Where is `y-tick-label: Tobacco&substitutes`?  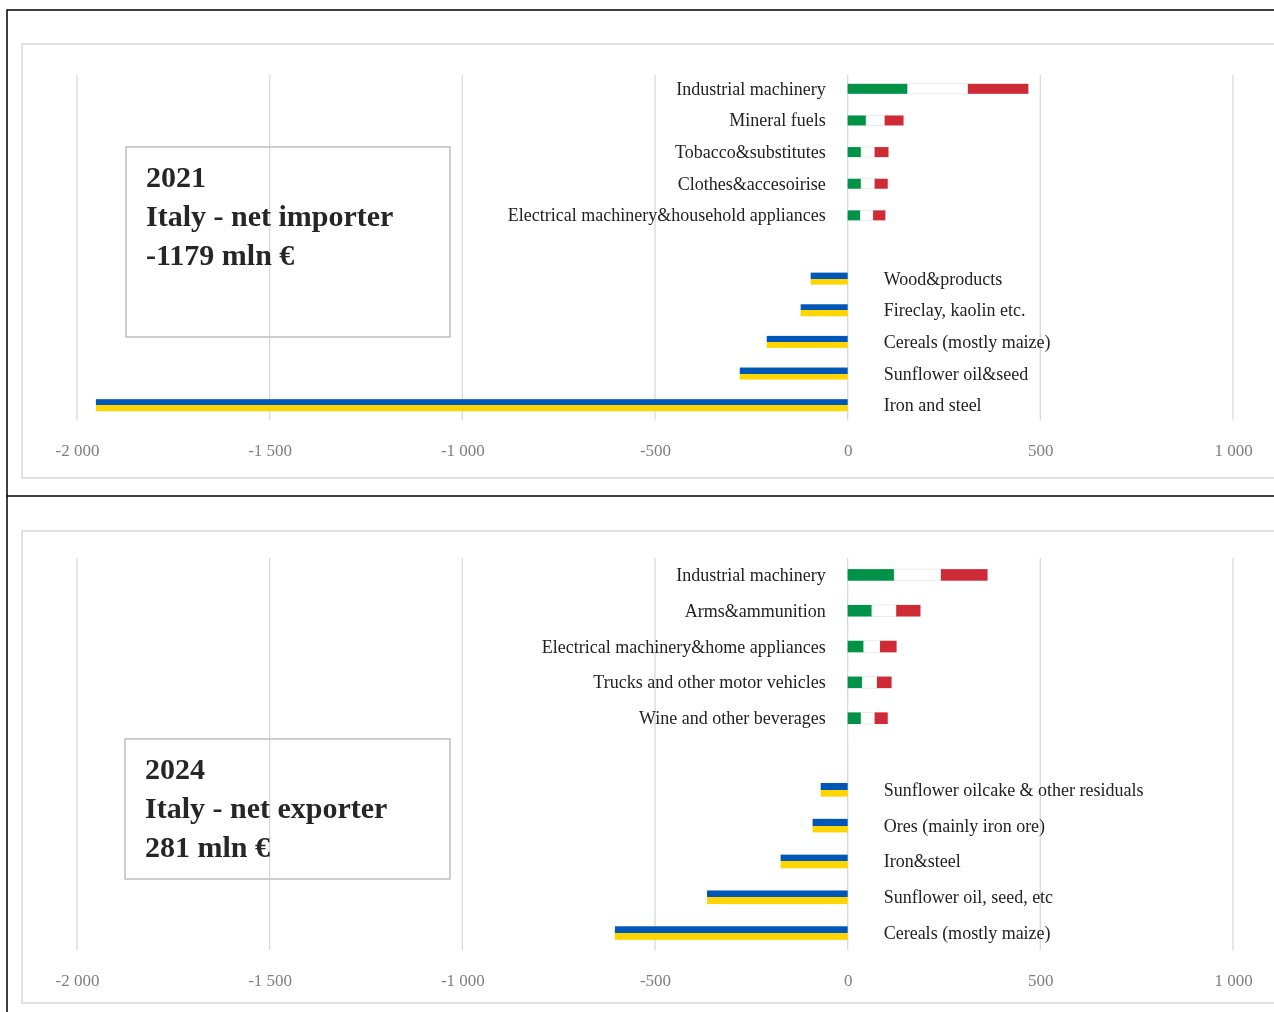
y-tick-label: Tobacco&substitutes is located at coordinates (750, 152).